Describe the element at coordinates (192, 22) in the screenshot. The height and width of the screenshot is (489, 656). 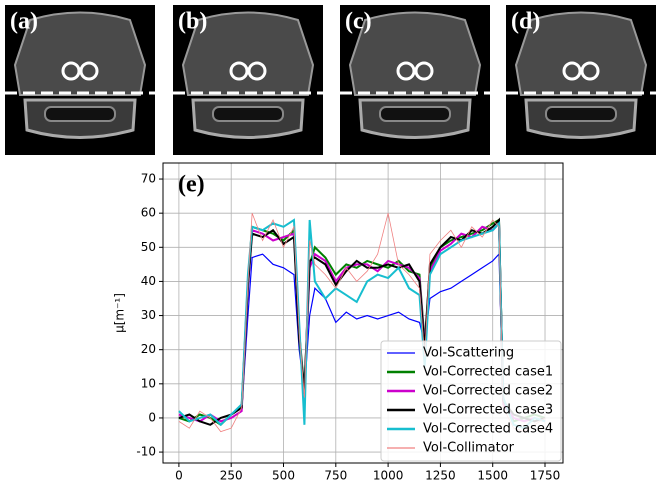
I see `panel-label: (b)` at that location.